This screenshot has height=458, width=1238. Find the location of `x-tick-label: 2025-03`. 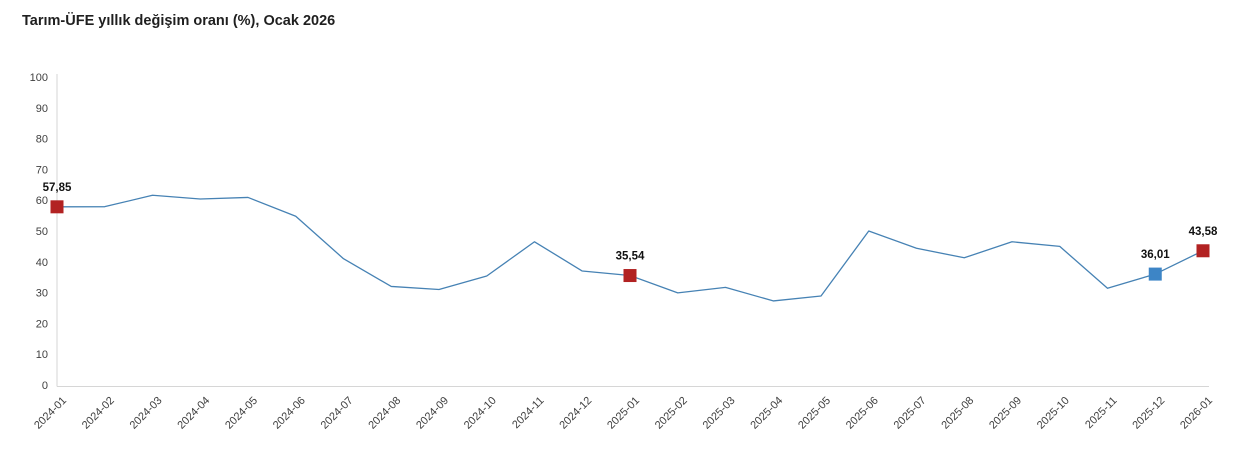

x-tick-label: 2025-03 is located at coordinates (719, 413).